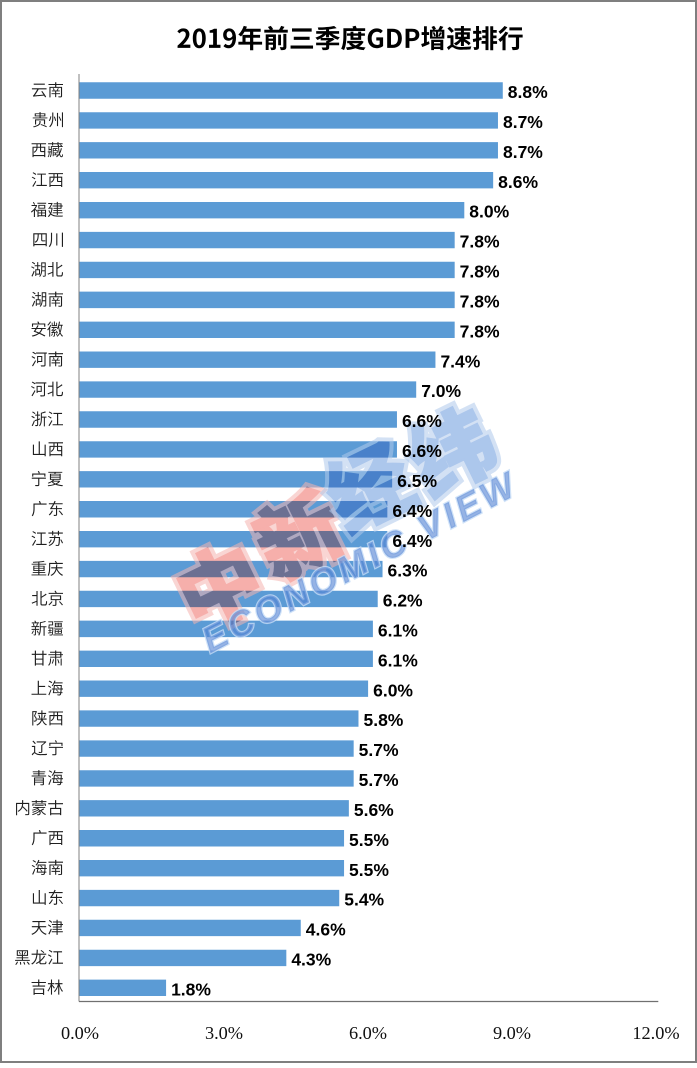 The height and width of the screenshot is (1068, 697). Describe the element at coordinates (528, 92) in the screenshot. I see `svg-text: 8.8%` at that location.